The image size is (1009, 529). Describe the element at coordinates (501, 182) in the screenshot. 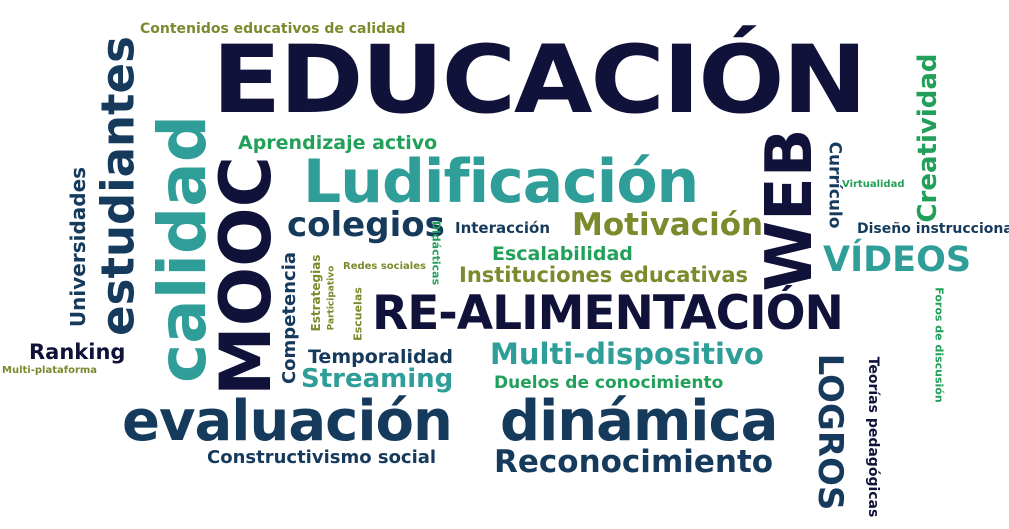

I see `word-ludificacion: Ludificación` at that location.